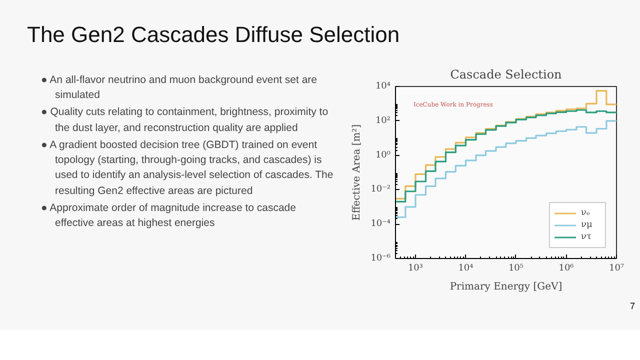 This screenshot has width=640, height=360. Describe the element at coordinates (383, 155) in the screenshot. I see `y-tick-label: 10⁰` at that location.